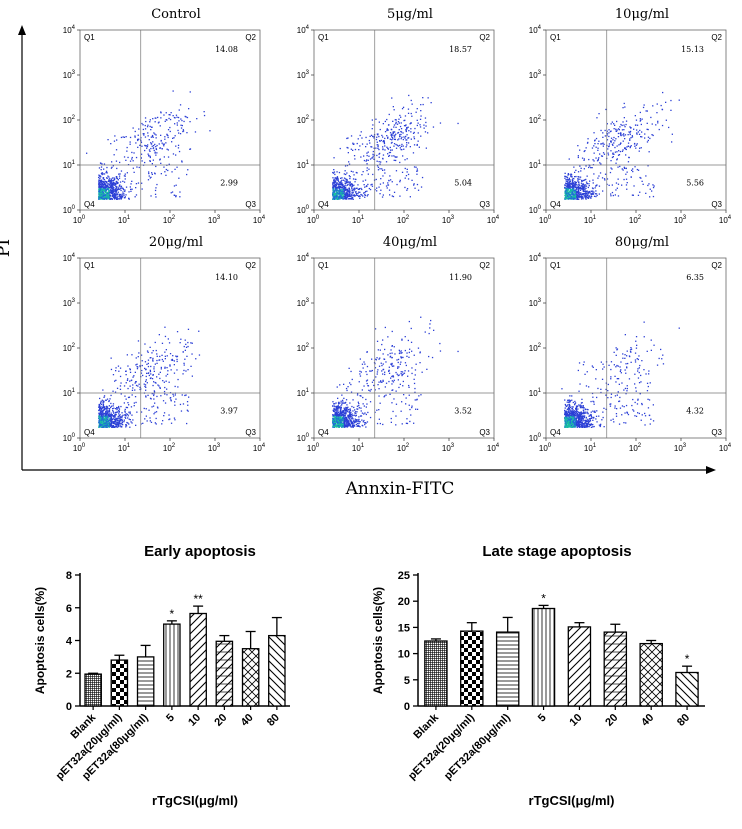 The width and height of the screenshot is (742, 829). I want to click on x-tick-label: 10¹, so click(124, 448).